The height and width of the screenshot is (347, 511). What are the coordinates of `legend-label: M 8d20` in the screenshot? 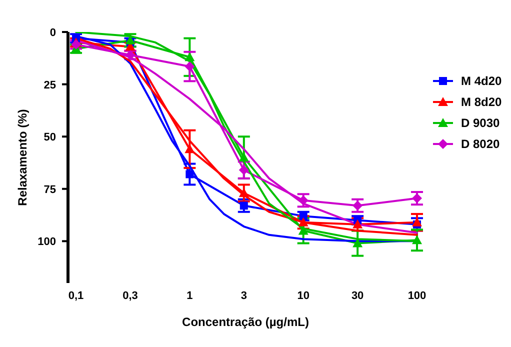 It's located at (481, 101).